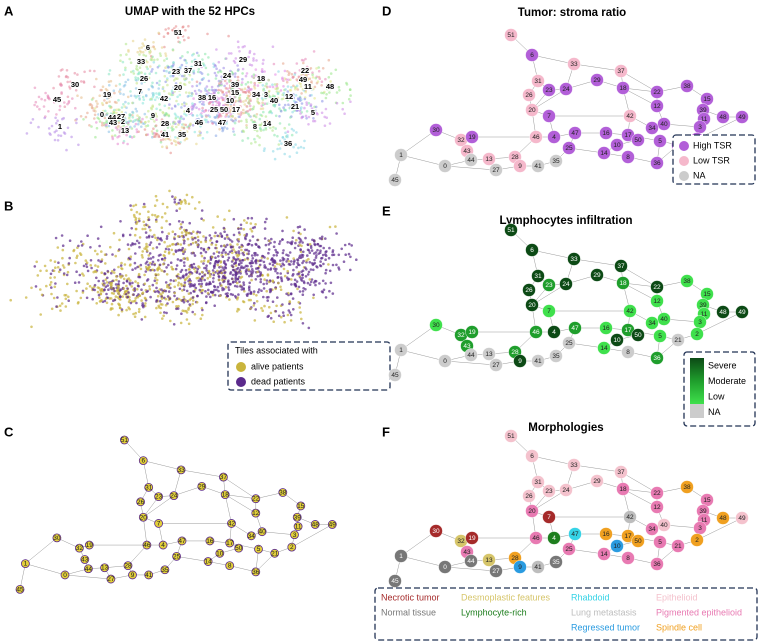 This screenshot has width=761, height=643. Describe the element at coordinates (111, 579) in the screenshot. I see `node-label: 27` at that location.